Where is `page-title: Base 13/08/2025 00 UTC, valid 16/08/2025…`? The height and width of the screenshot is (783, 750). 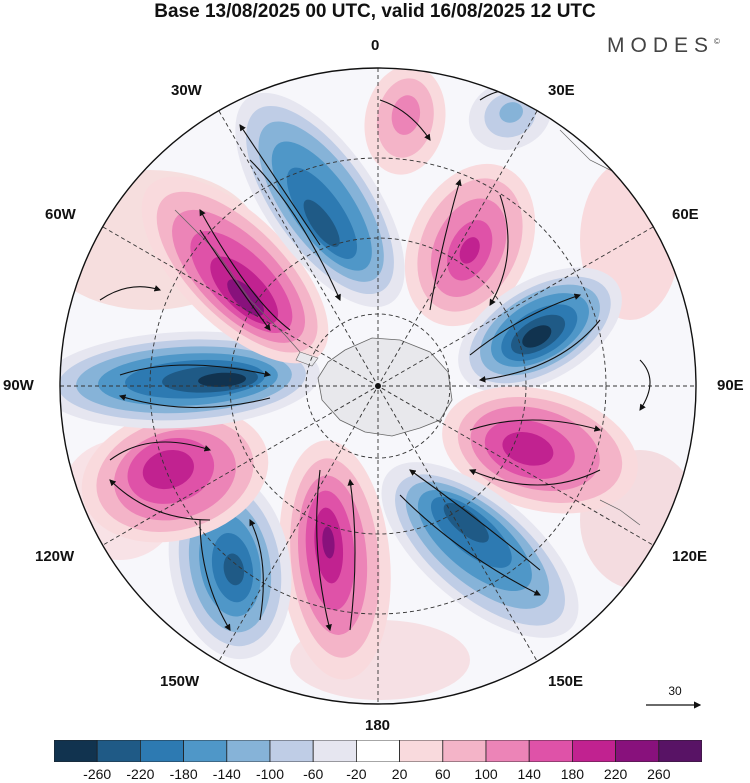
page-title: Base 13/08/2025 00 UTC, valid 16/08/2025… is located at coordinates (375, 11).